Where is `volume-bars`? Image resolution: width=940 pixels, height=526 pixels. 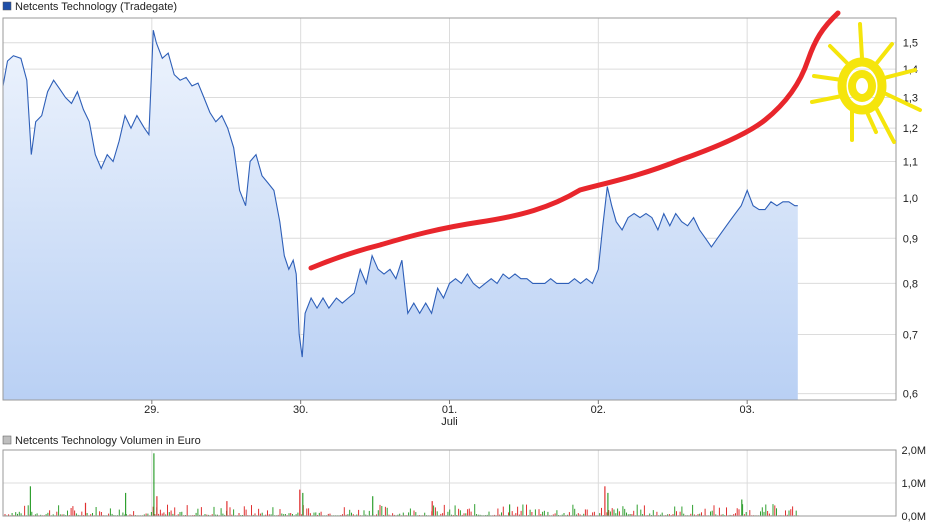
volume-bars is located at coordinates (401, 484).